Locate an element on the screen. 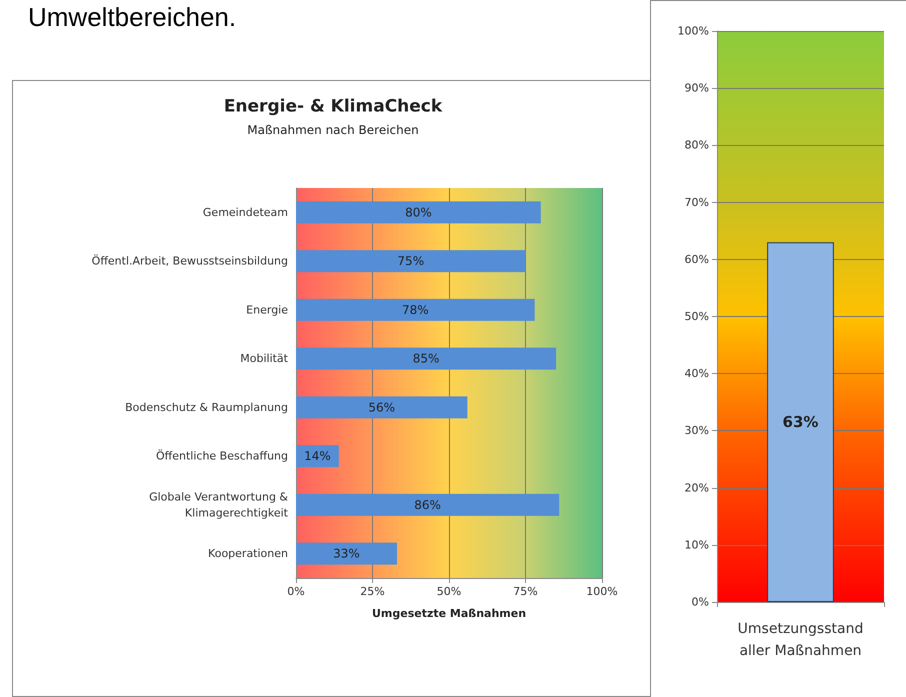 This screenshot has width=906, height=697. y-tick-label: Globale Verantwortung & Klimagerechtigkeit is located at coordinates (219, 505).